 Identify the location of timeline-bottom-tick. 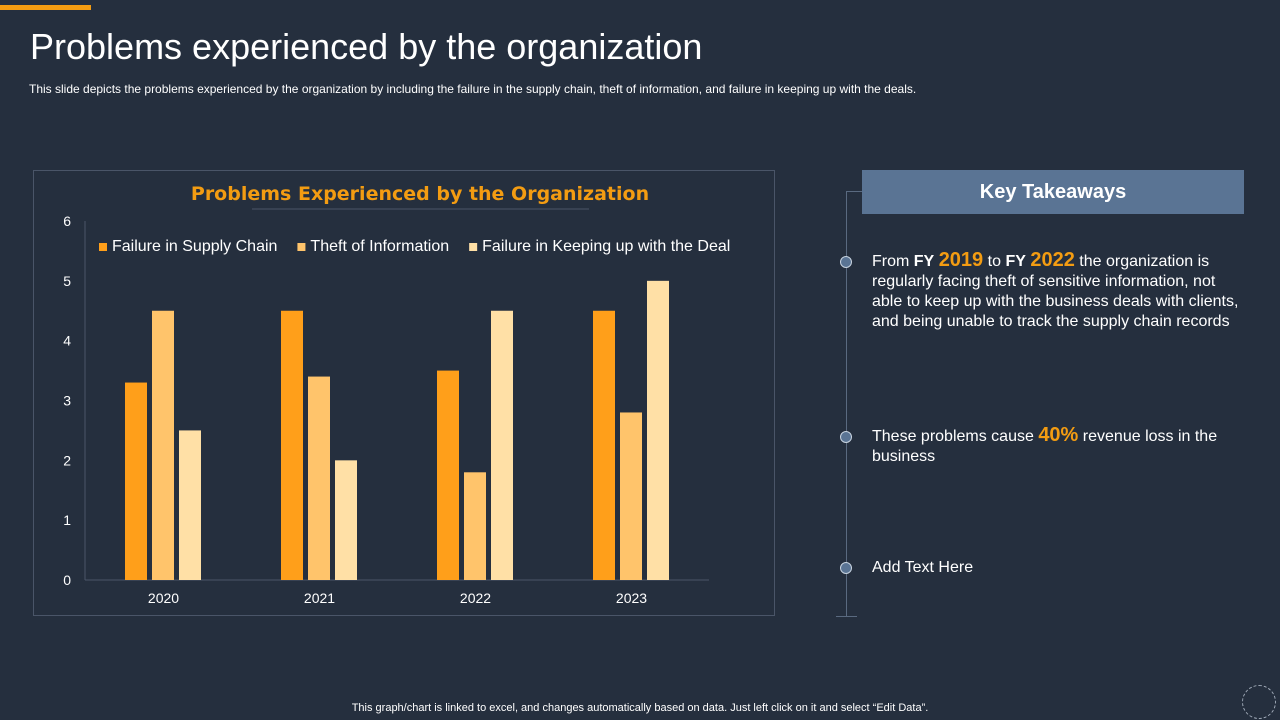
(846, 616).